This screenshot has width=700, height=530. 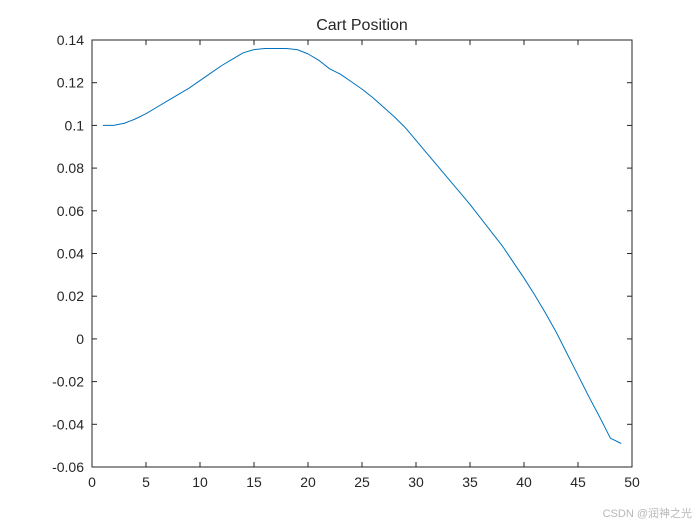 What do you see at coordinates (362, 482) in the screenshot?
I see `x-tick-label: 25` at bounding box center [362, 482].